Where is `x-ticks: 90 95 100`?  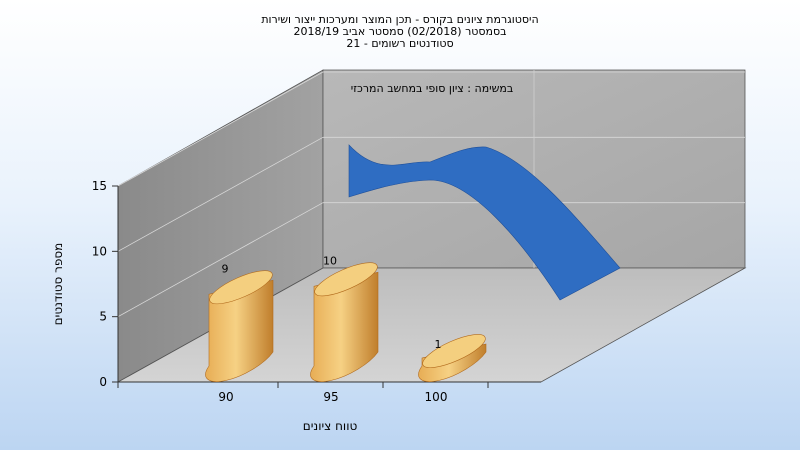
x-ticks: 90 95 100 is located at coordinates (303, 393).